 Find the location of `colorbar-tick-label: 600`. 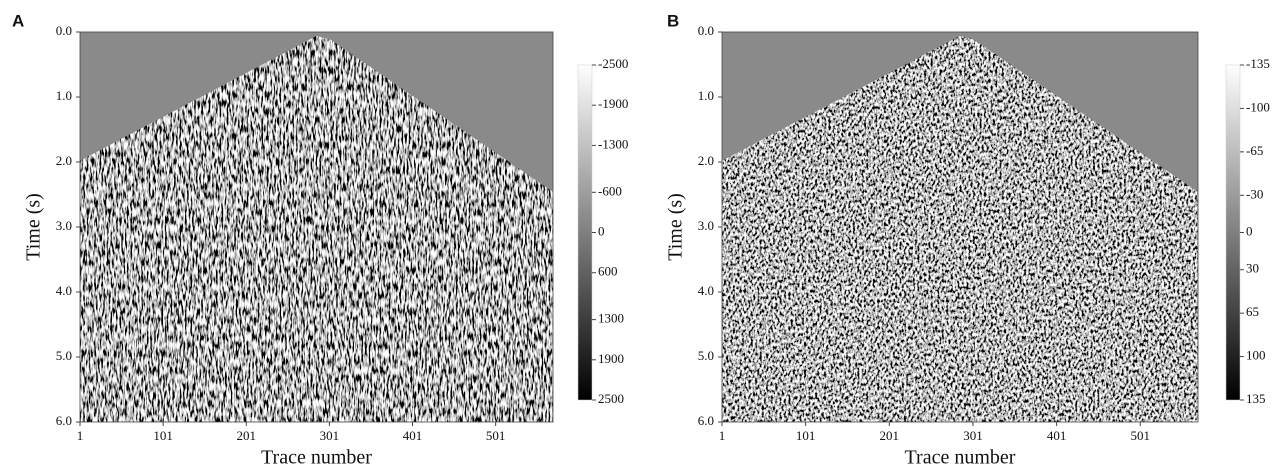

colorbar-tick-label: 600 is located at coordinates (608, 271).